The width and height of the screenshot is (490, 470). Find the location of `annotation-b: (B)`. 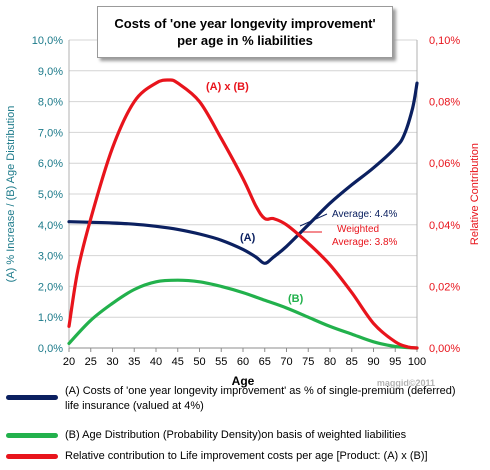

annotation-b: (B) is located at coordinates (296, 299).